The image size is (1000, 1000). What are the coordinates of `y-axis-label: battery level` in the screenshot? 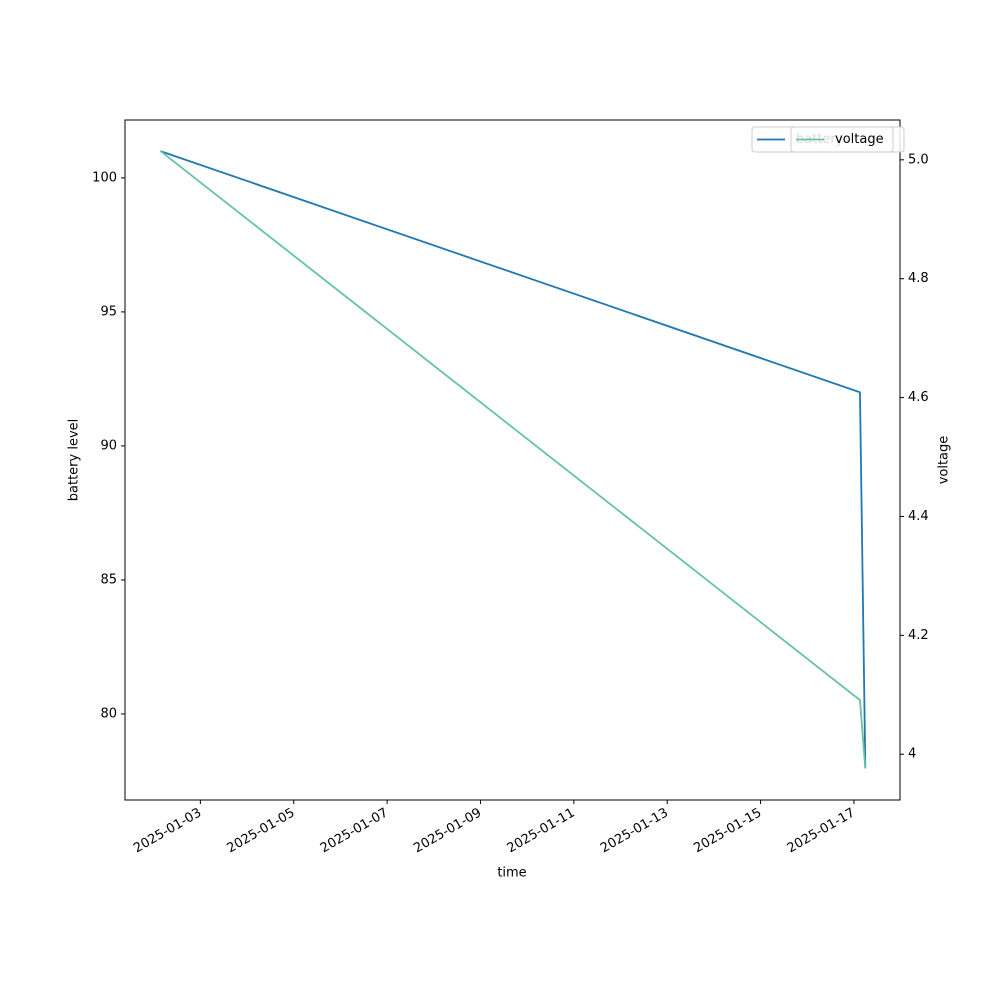 It's located at (74, 460).